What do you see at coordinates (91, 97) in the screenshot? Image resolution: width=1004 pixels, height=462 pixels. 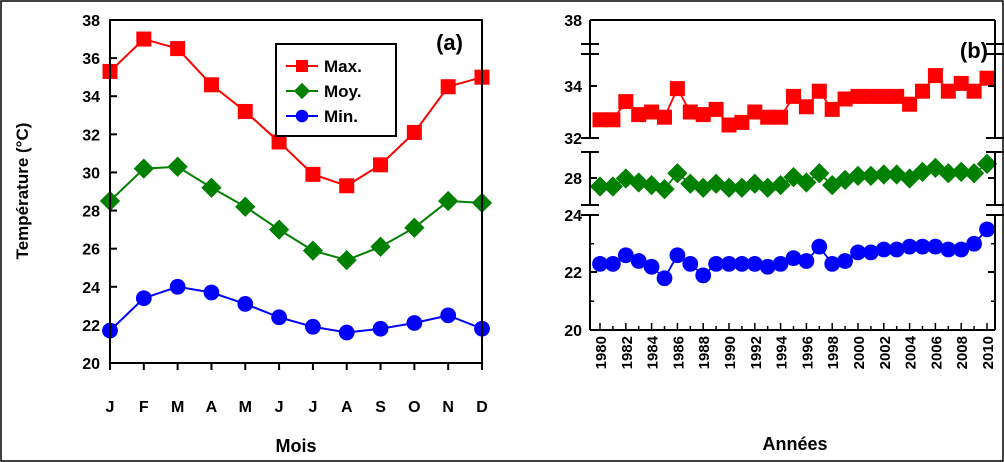 I see `y-tick-label: 34` at bounding box center [91, 97].